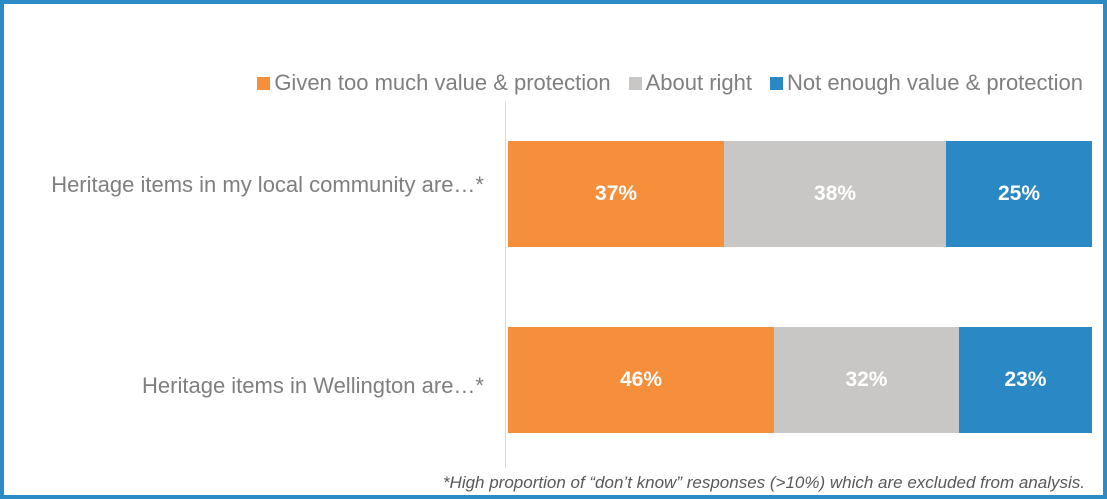  I want to click on category-axis-line, so click(505, 285).